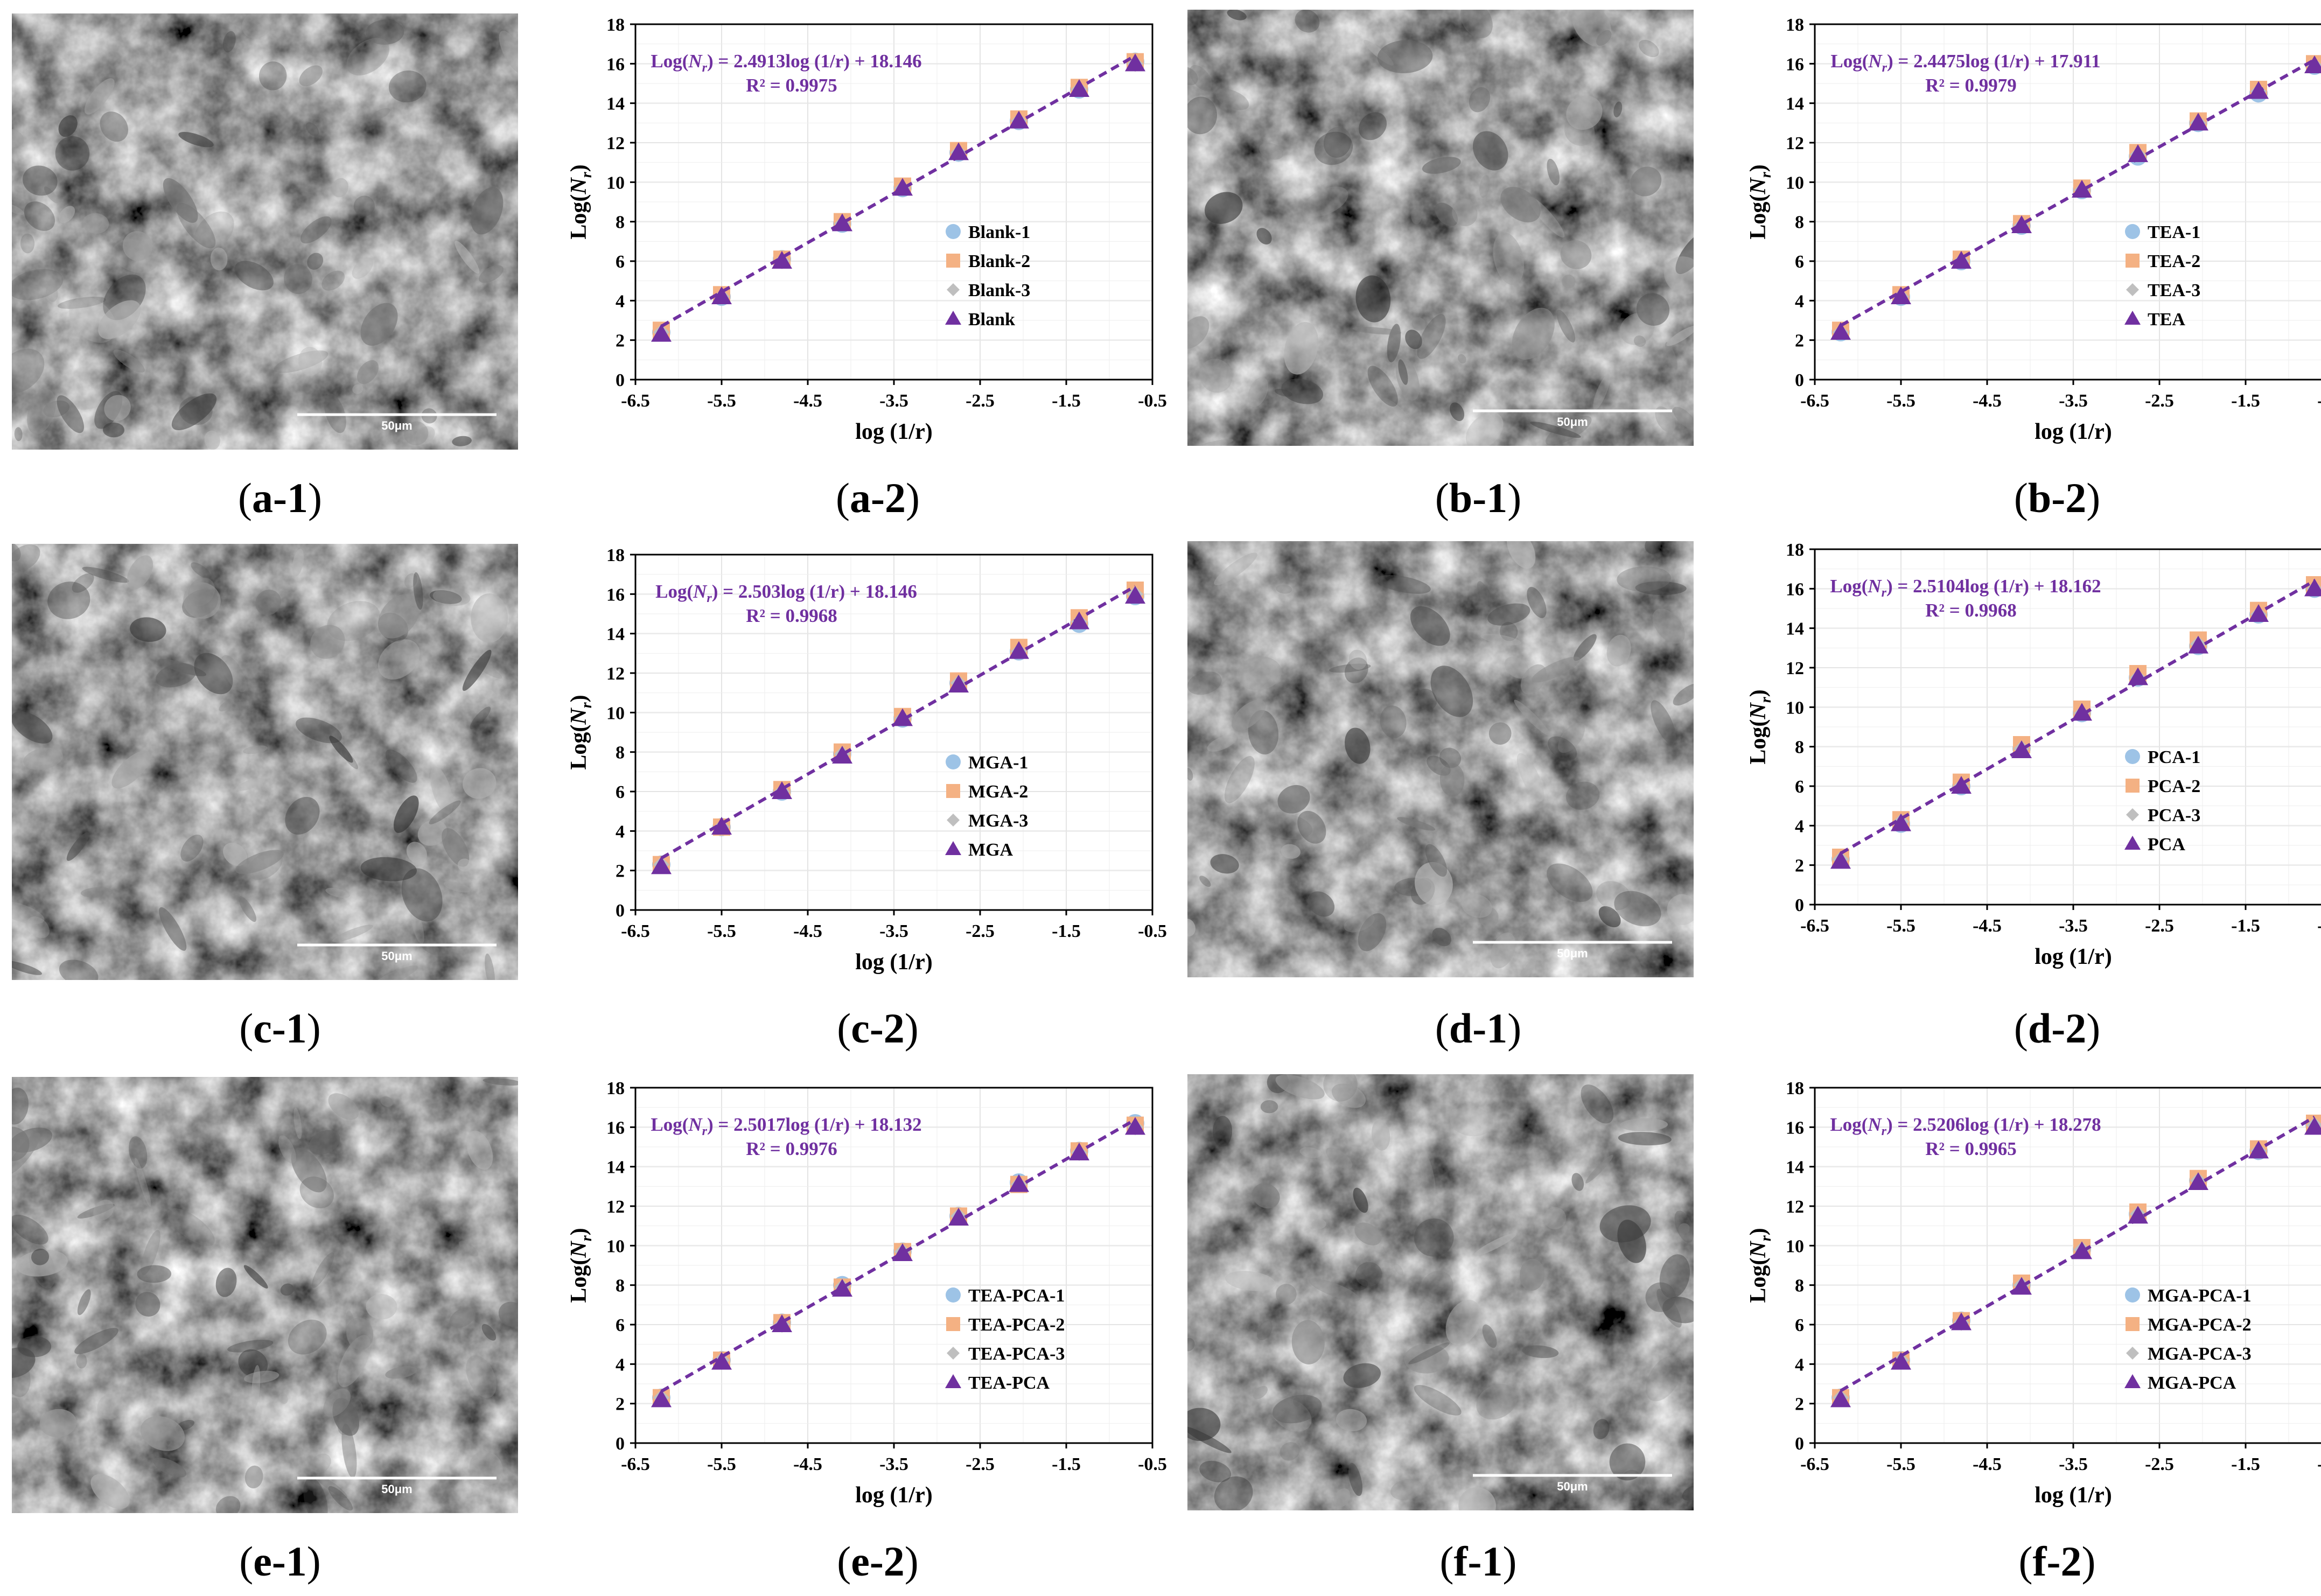 This screenshot has height=1596, width=2321. Describe the element at coordinates (782, 790) in the screenshot. I see `marker-MGA` at that location.